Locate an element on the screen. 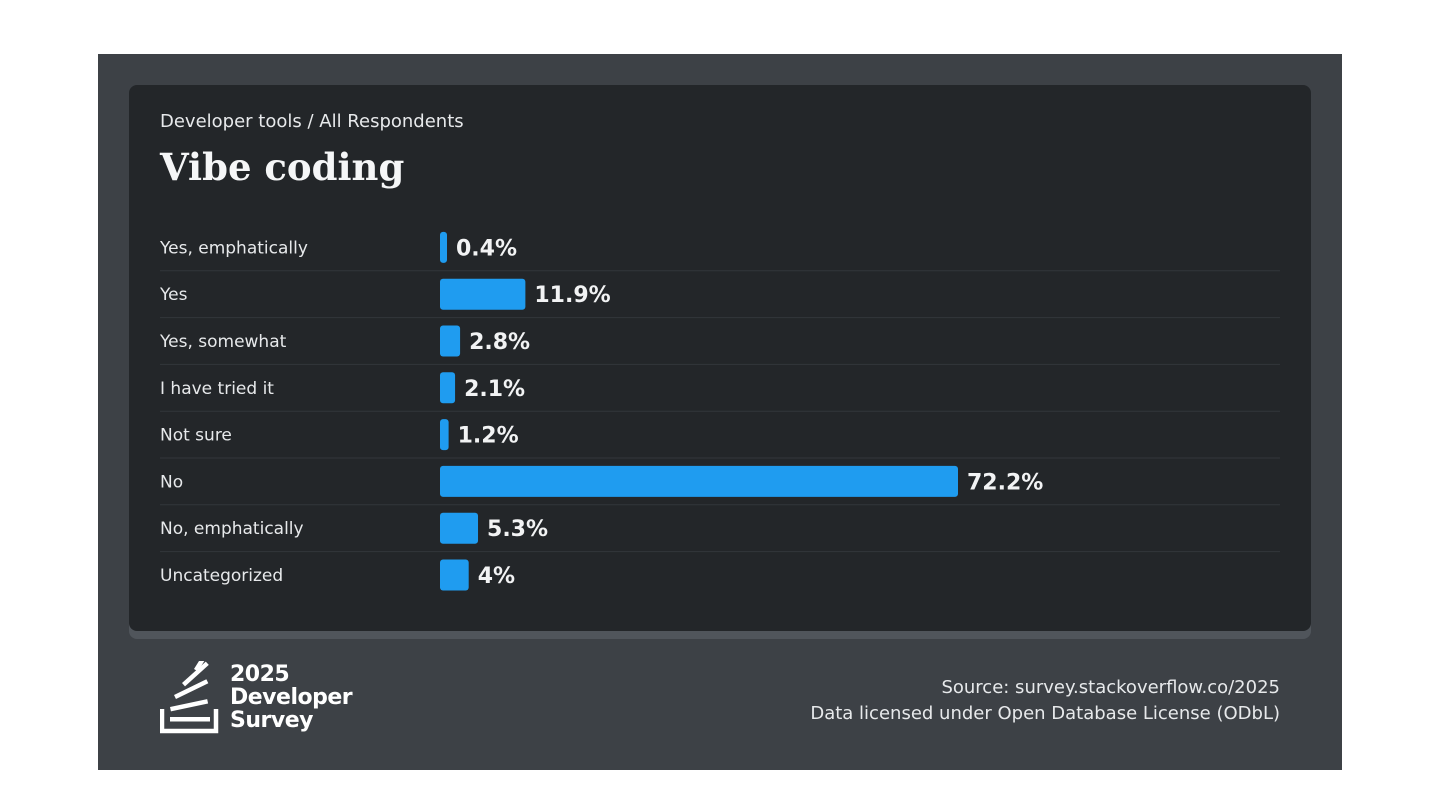 This screenshot has width=1440, height=810. stack-overflow-icon is located at coordinates (189, 697).